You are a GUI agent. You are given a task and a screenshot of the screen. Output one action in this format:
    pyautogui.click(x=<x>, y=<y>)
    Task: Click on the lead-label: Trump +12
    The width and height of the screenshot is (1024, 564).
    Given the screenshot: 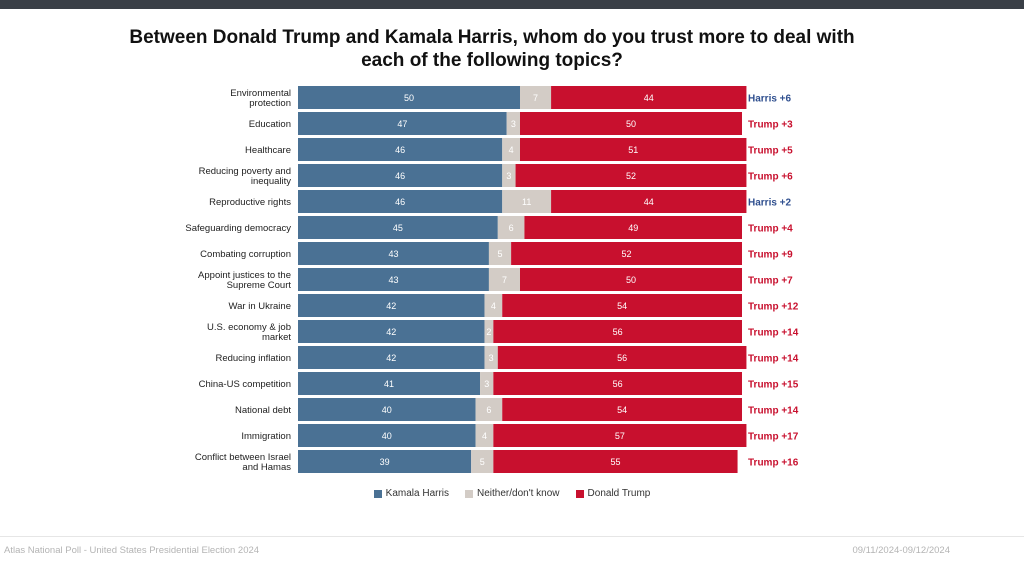 What is the action you would take?
    pyautogui.click(x=773, y=307)
    